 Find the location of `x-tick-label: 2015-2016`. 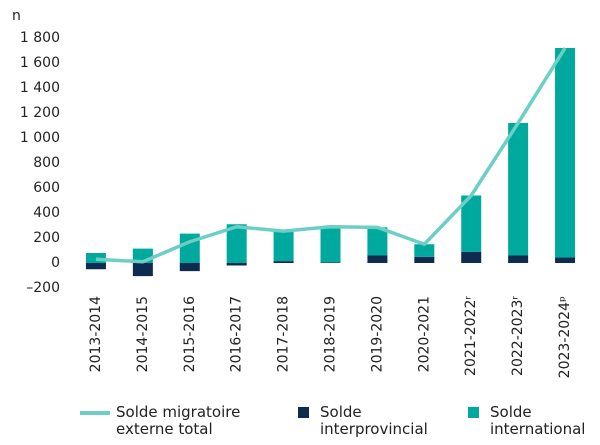

x-tick-label: 2015-2016 is located at coordinates (190, 334).